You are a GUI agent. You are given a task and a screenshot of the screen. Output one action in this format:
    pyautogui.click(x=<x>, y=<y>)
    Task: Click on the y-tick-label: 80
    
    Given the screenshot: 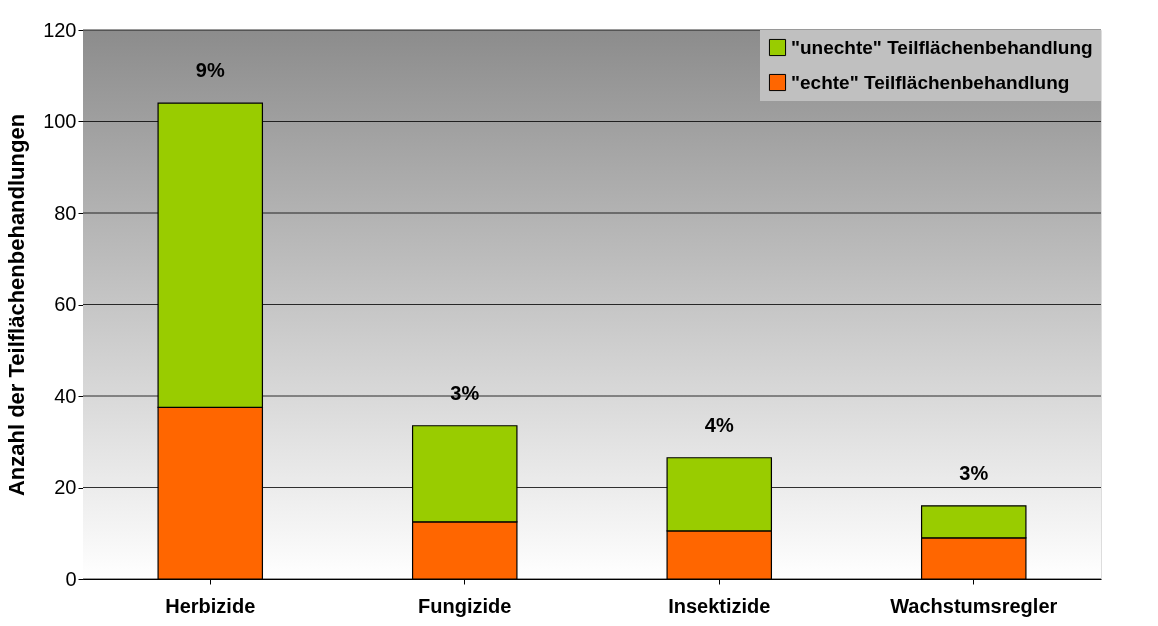 What is the action you would take?
    pyautogui.click(x=65, y=212)
    